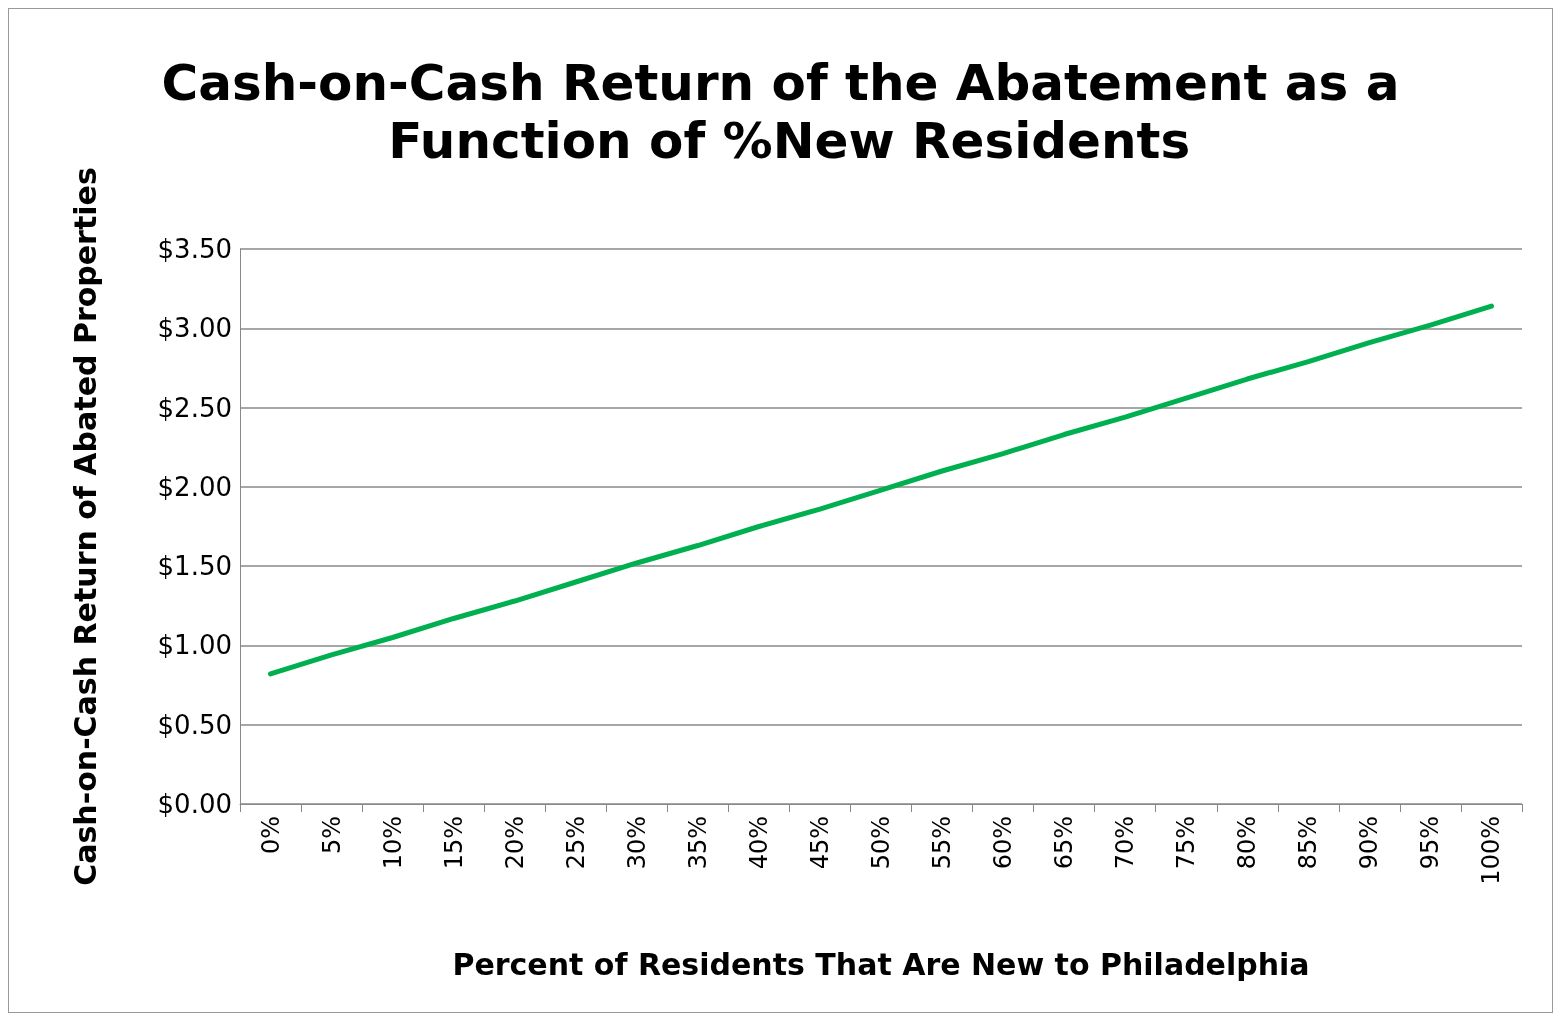 The image size is (1563, 1025). What do you see at coordinates (194, 724) in the screenshot?
I see `y-tick-label: $0.50` at bounding box center [194, 724].